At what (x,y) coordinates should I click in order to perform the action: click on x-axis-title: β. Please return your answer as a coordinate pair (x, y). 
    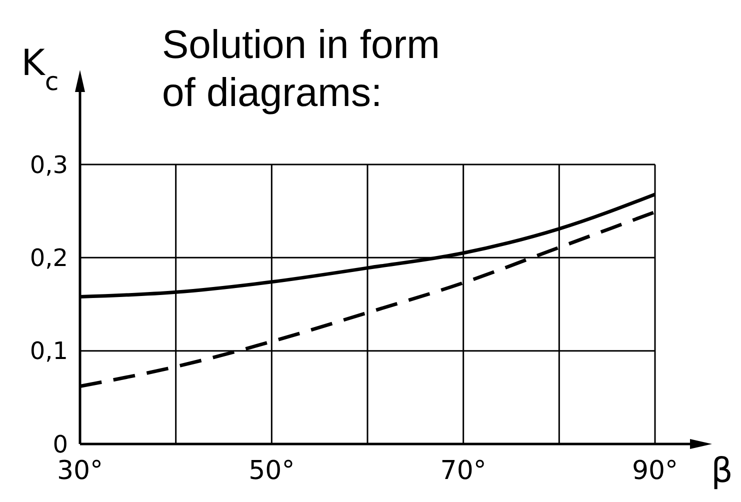
    Looking at the image, I should click on (722, 471).